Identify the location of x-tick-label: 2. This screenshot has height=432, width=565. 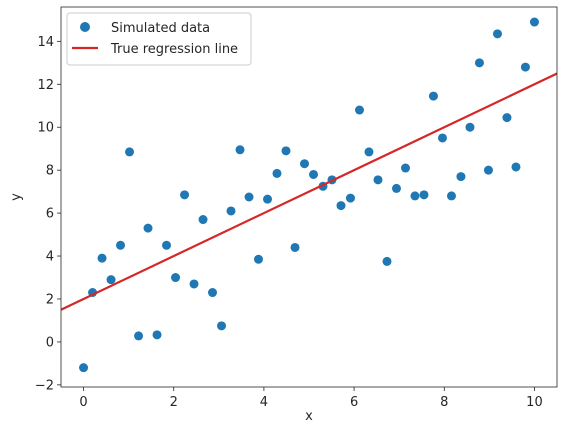
(174, 402).